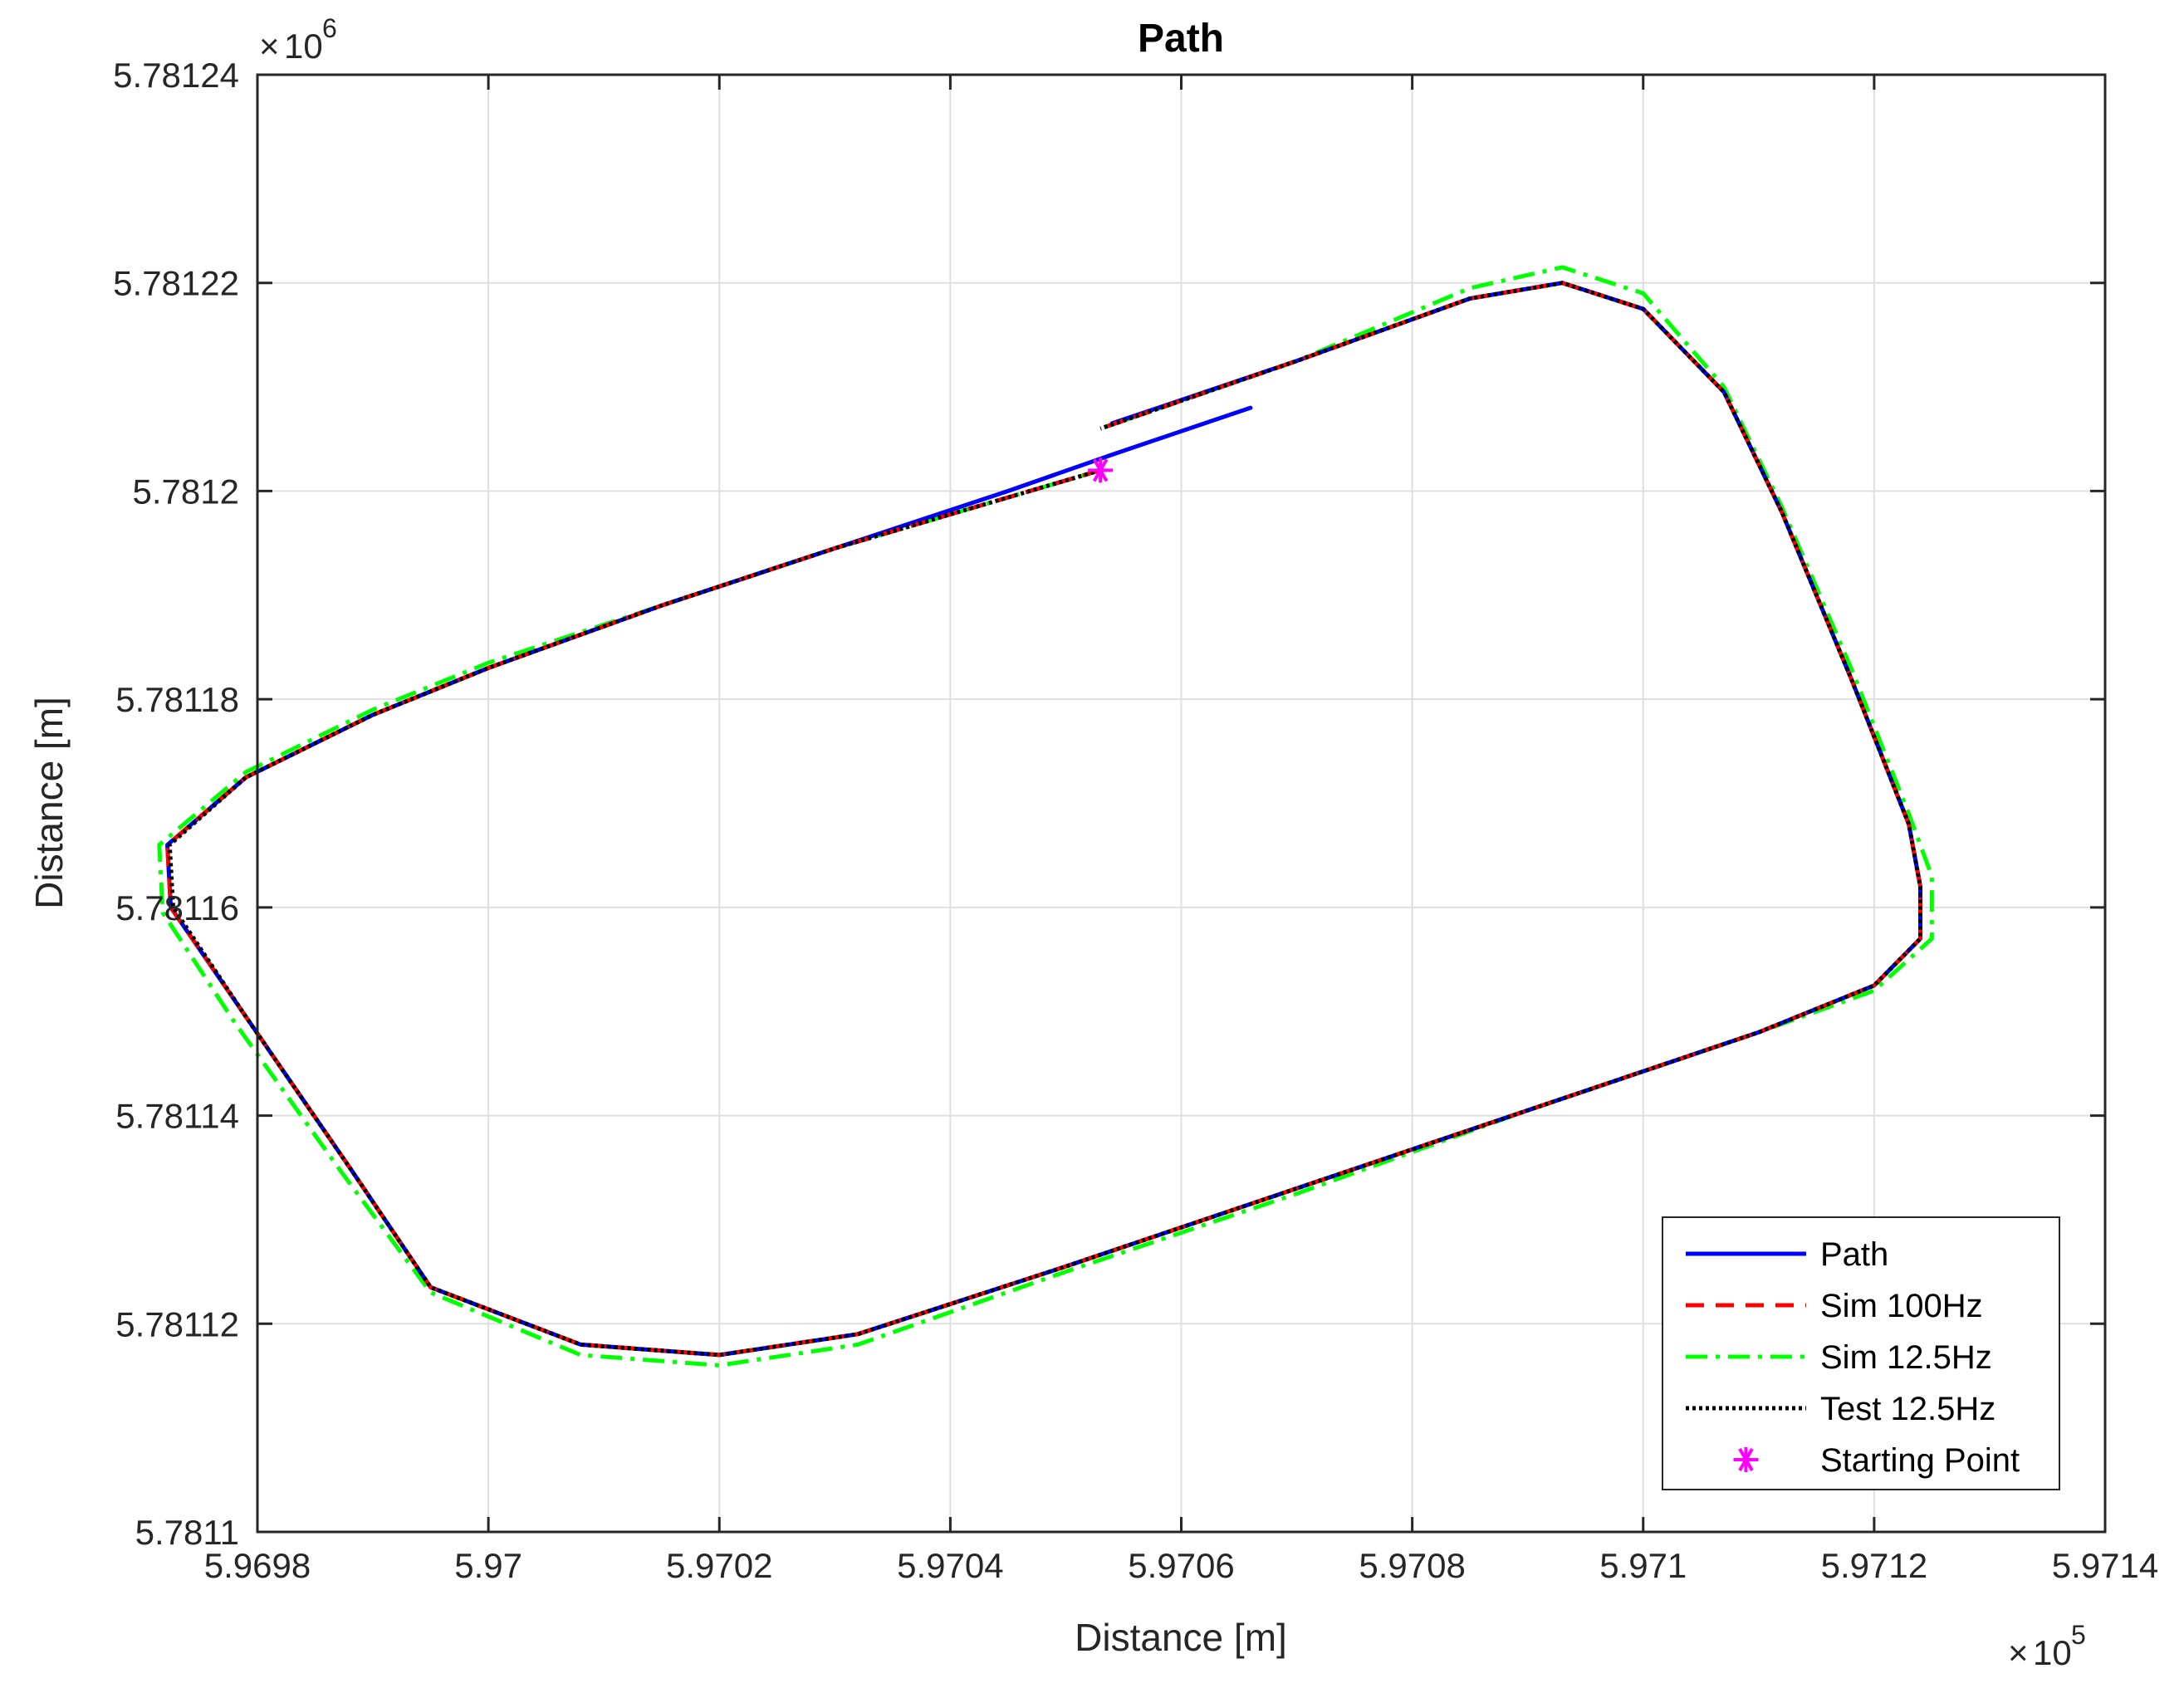 The image size is (2184, 1688). Describe the element at coordinates (177, 1323) in the screenshot. I see `y-tick-label: 5.78112` at that location.